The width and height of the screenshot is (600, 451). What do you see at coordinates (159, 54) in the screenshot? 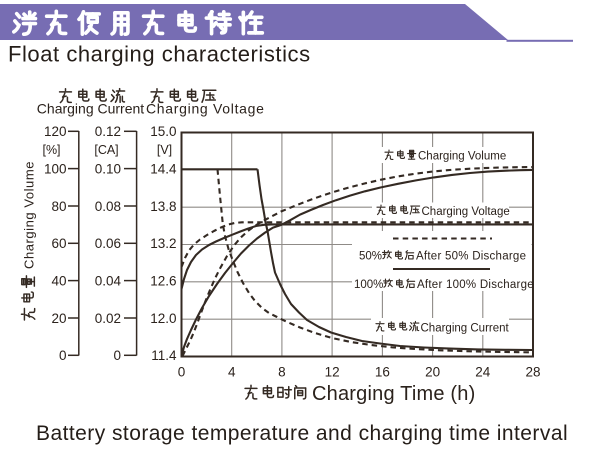
I see `svg-text: Float charging characteristics` at bounding box center [159, 54].